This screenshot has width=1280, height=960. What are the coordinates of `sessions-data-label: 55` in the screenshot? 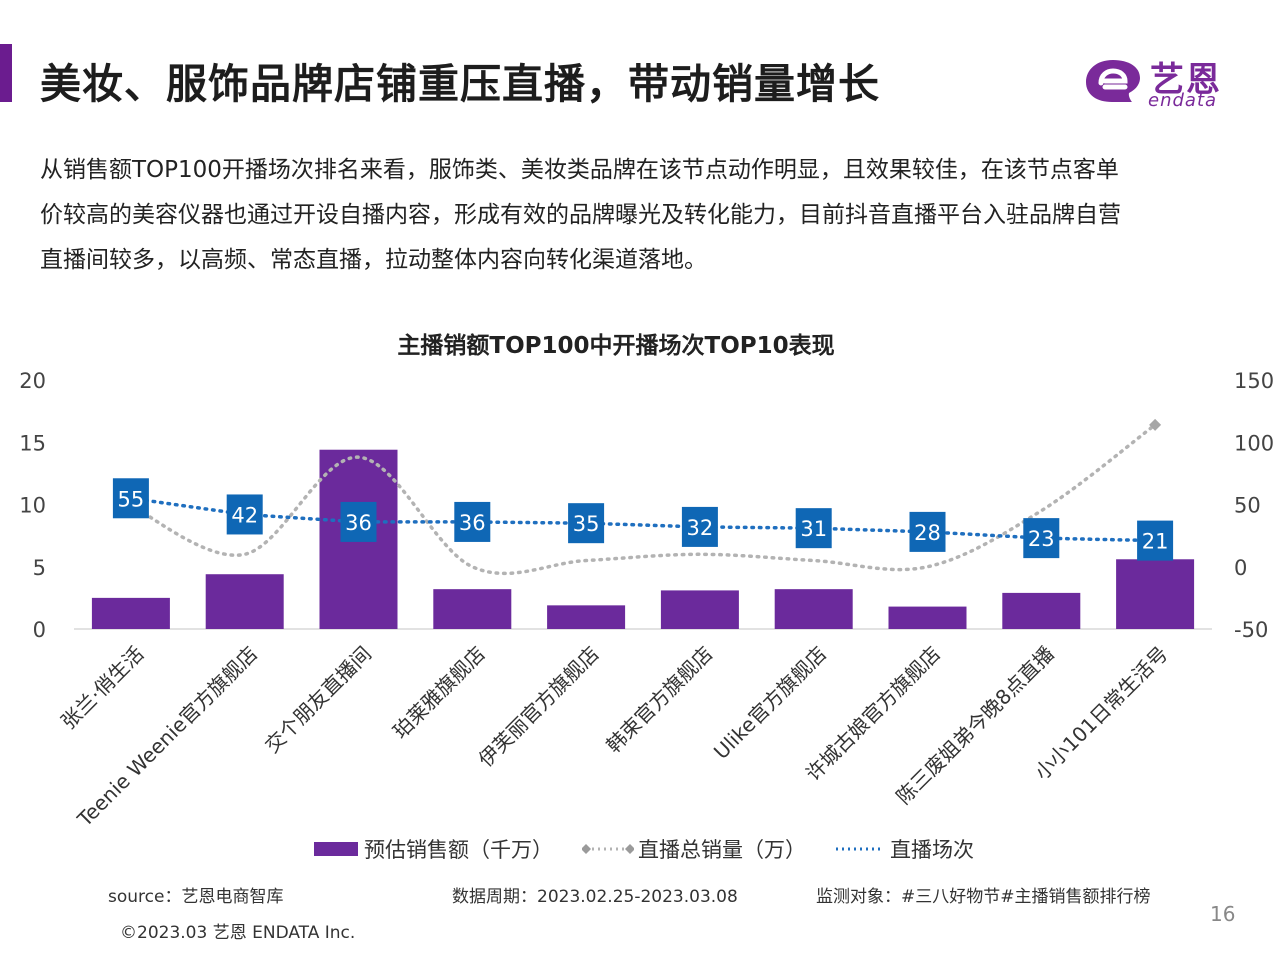 It's located at (131, 499).